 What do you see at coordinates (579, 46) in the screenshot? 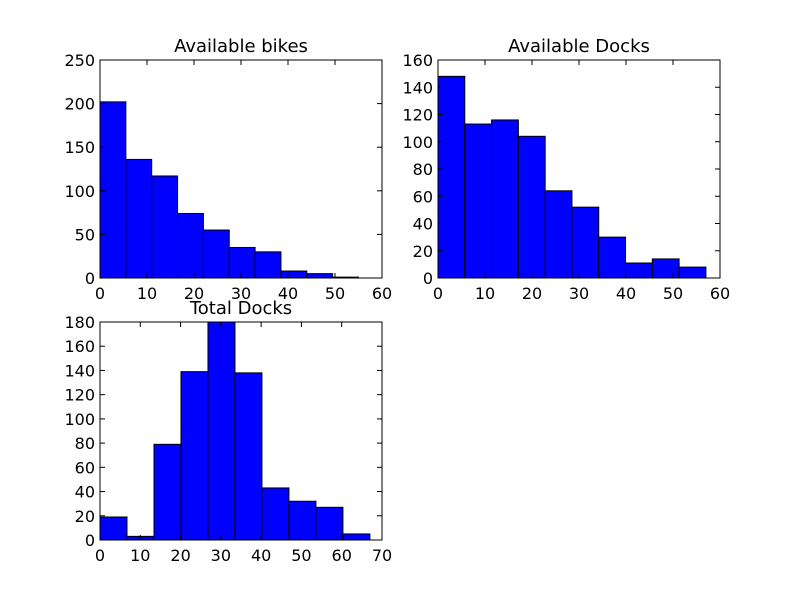
I see `chart-title: Available Docks` at bounding box center [579, 46].